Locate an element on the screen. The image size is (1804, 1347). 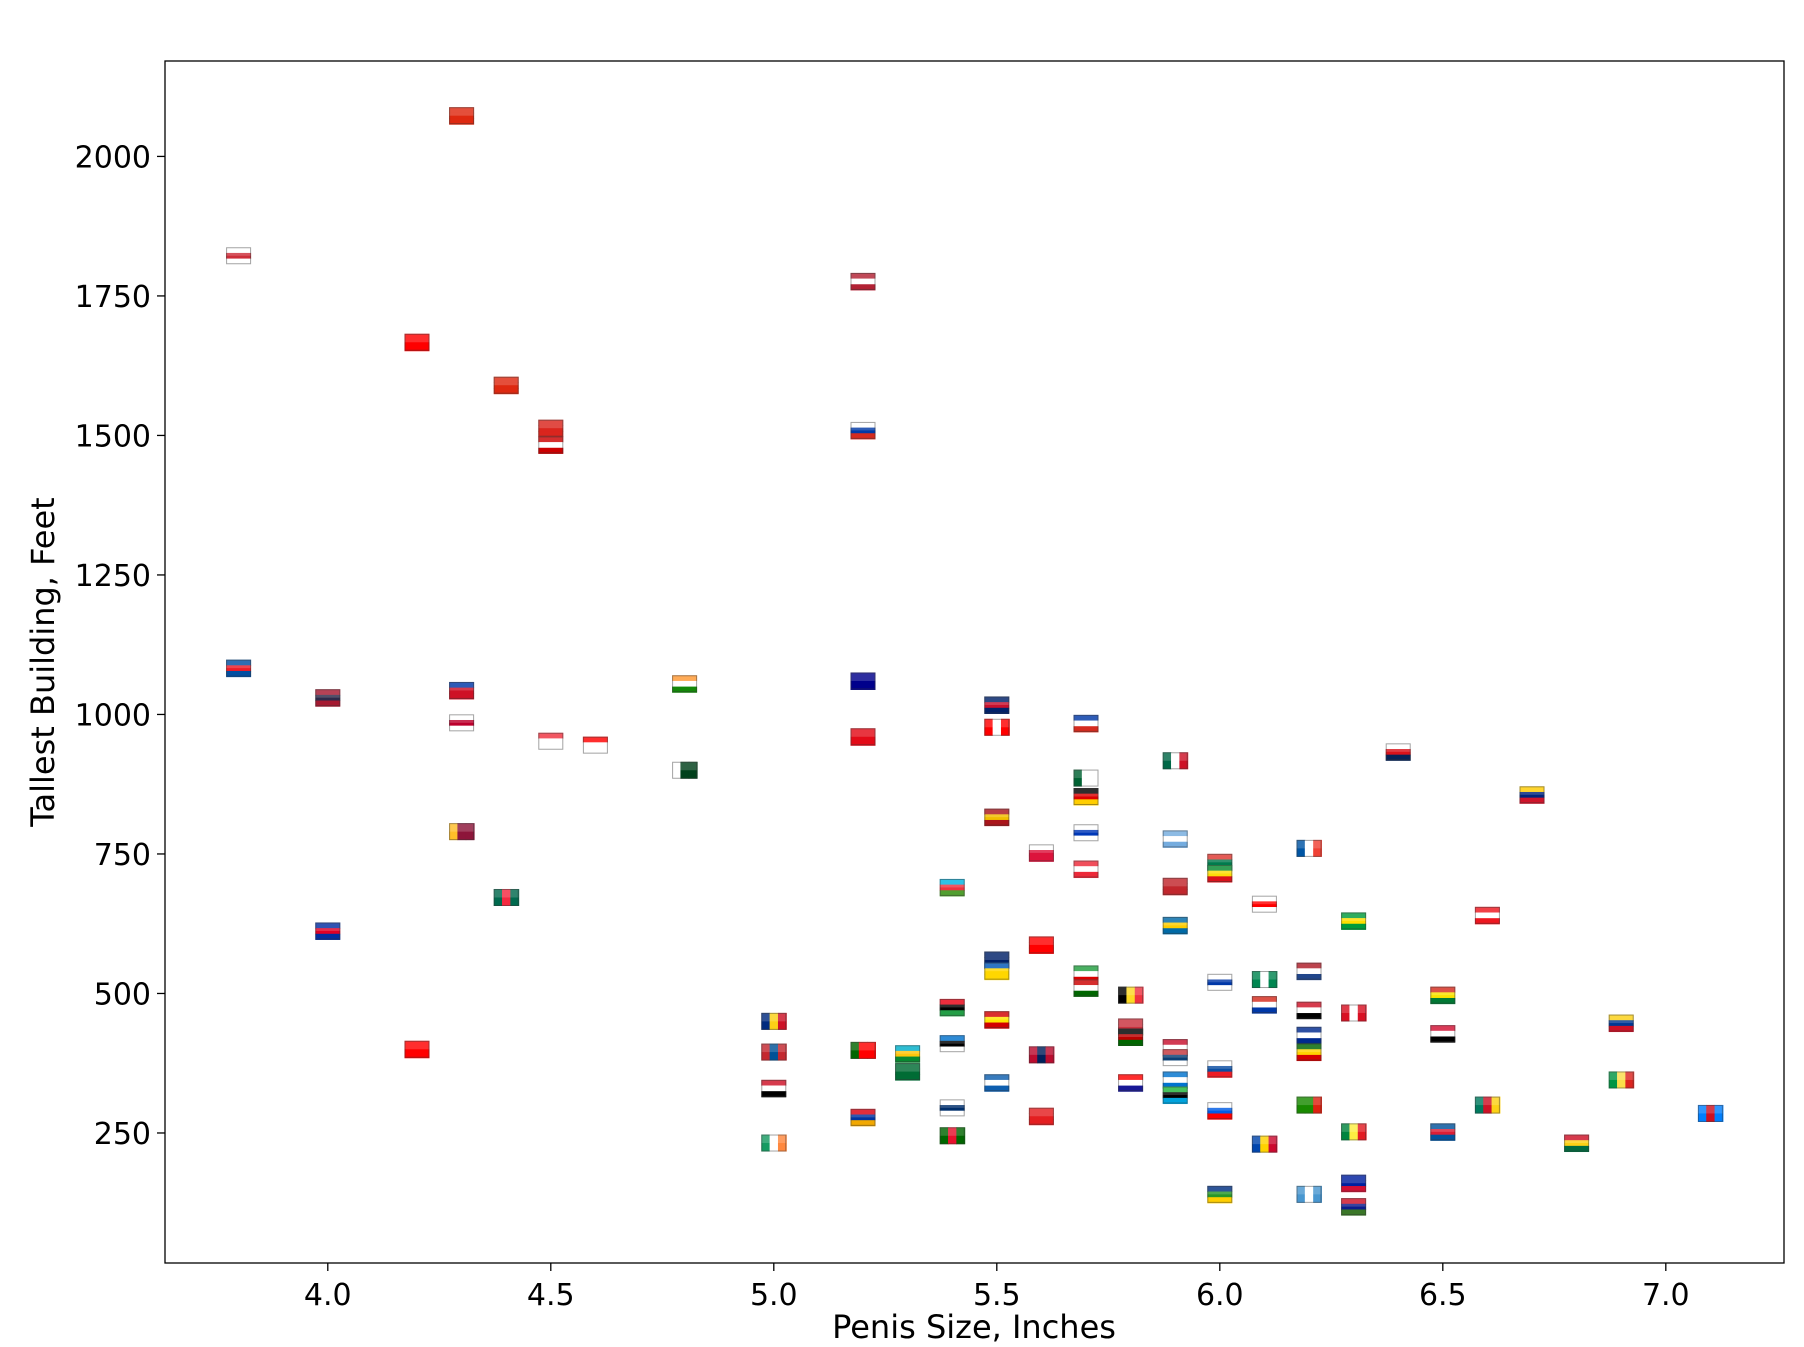
flag-marker-libya is located at coordinates (952, 1007).